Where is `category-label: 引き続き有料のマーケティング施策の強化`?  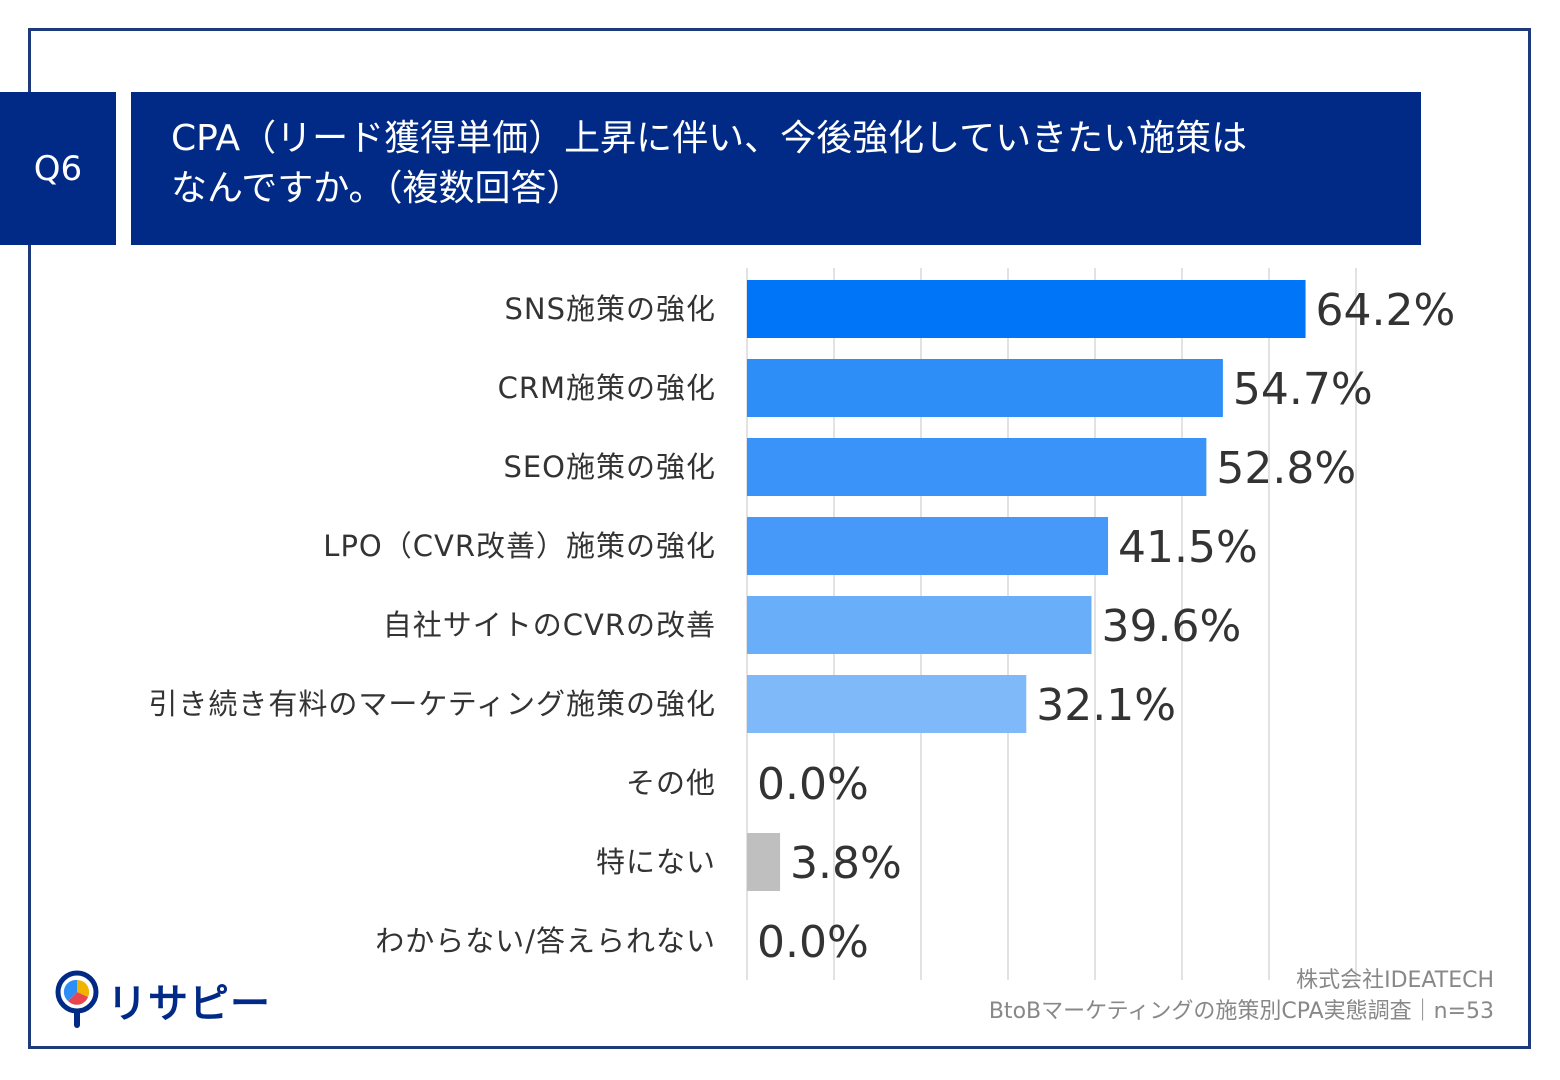 category-label: 引き続き有料のマーケティング施策の強化 is located at coordinates (432, 704).